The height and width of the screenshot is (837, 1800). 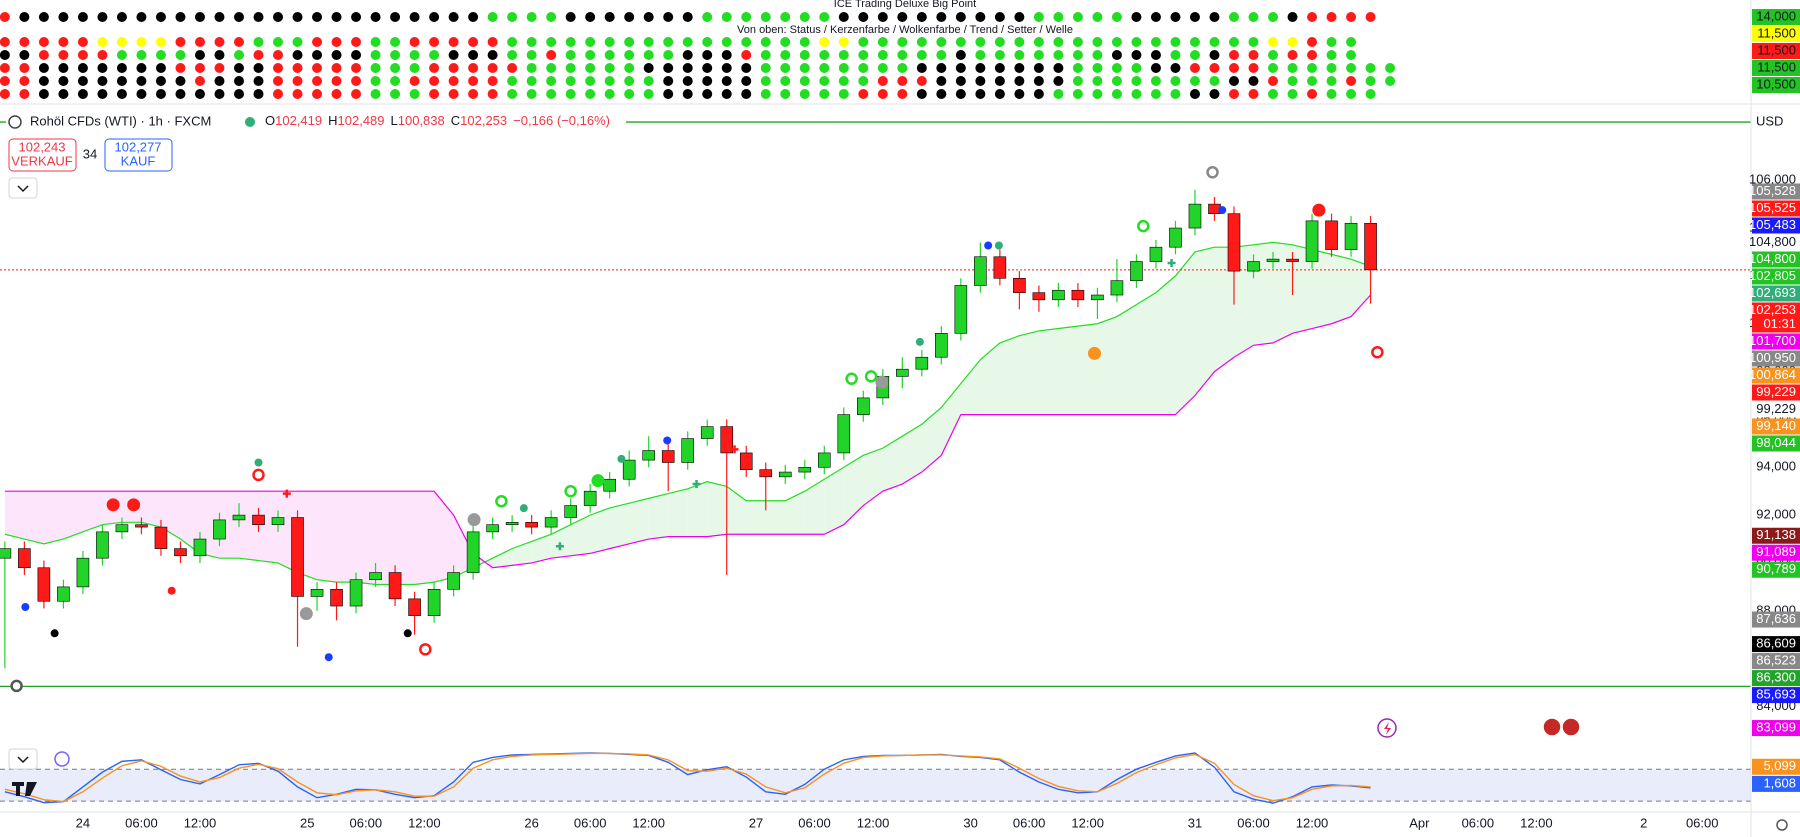 What do you see at coordinates (1782, 825) in the screenshot?
I see `settings-icon` at bounding box center [1782, 825].